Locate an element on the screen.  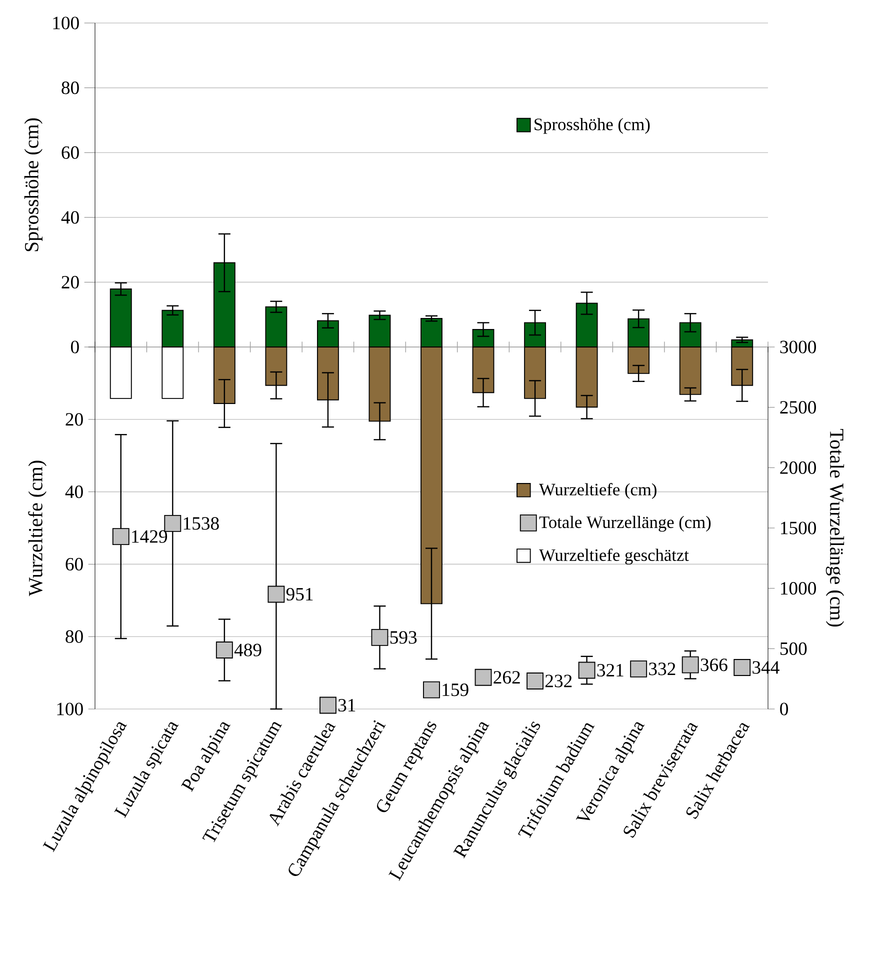
data-label: 159 is located at coordinates (455, 690).